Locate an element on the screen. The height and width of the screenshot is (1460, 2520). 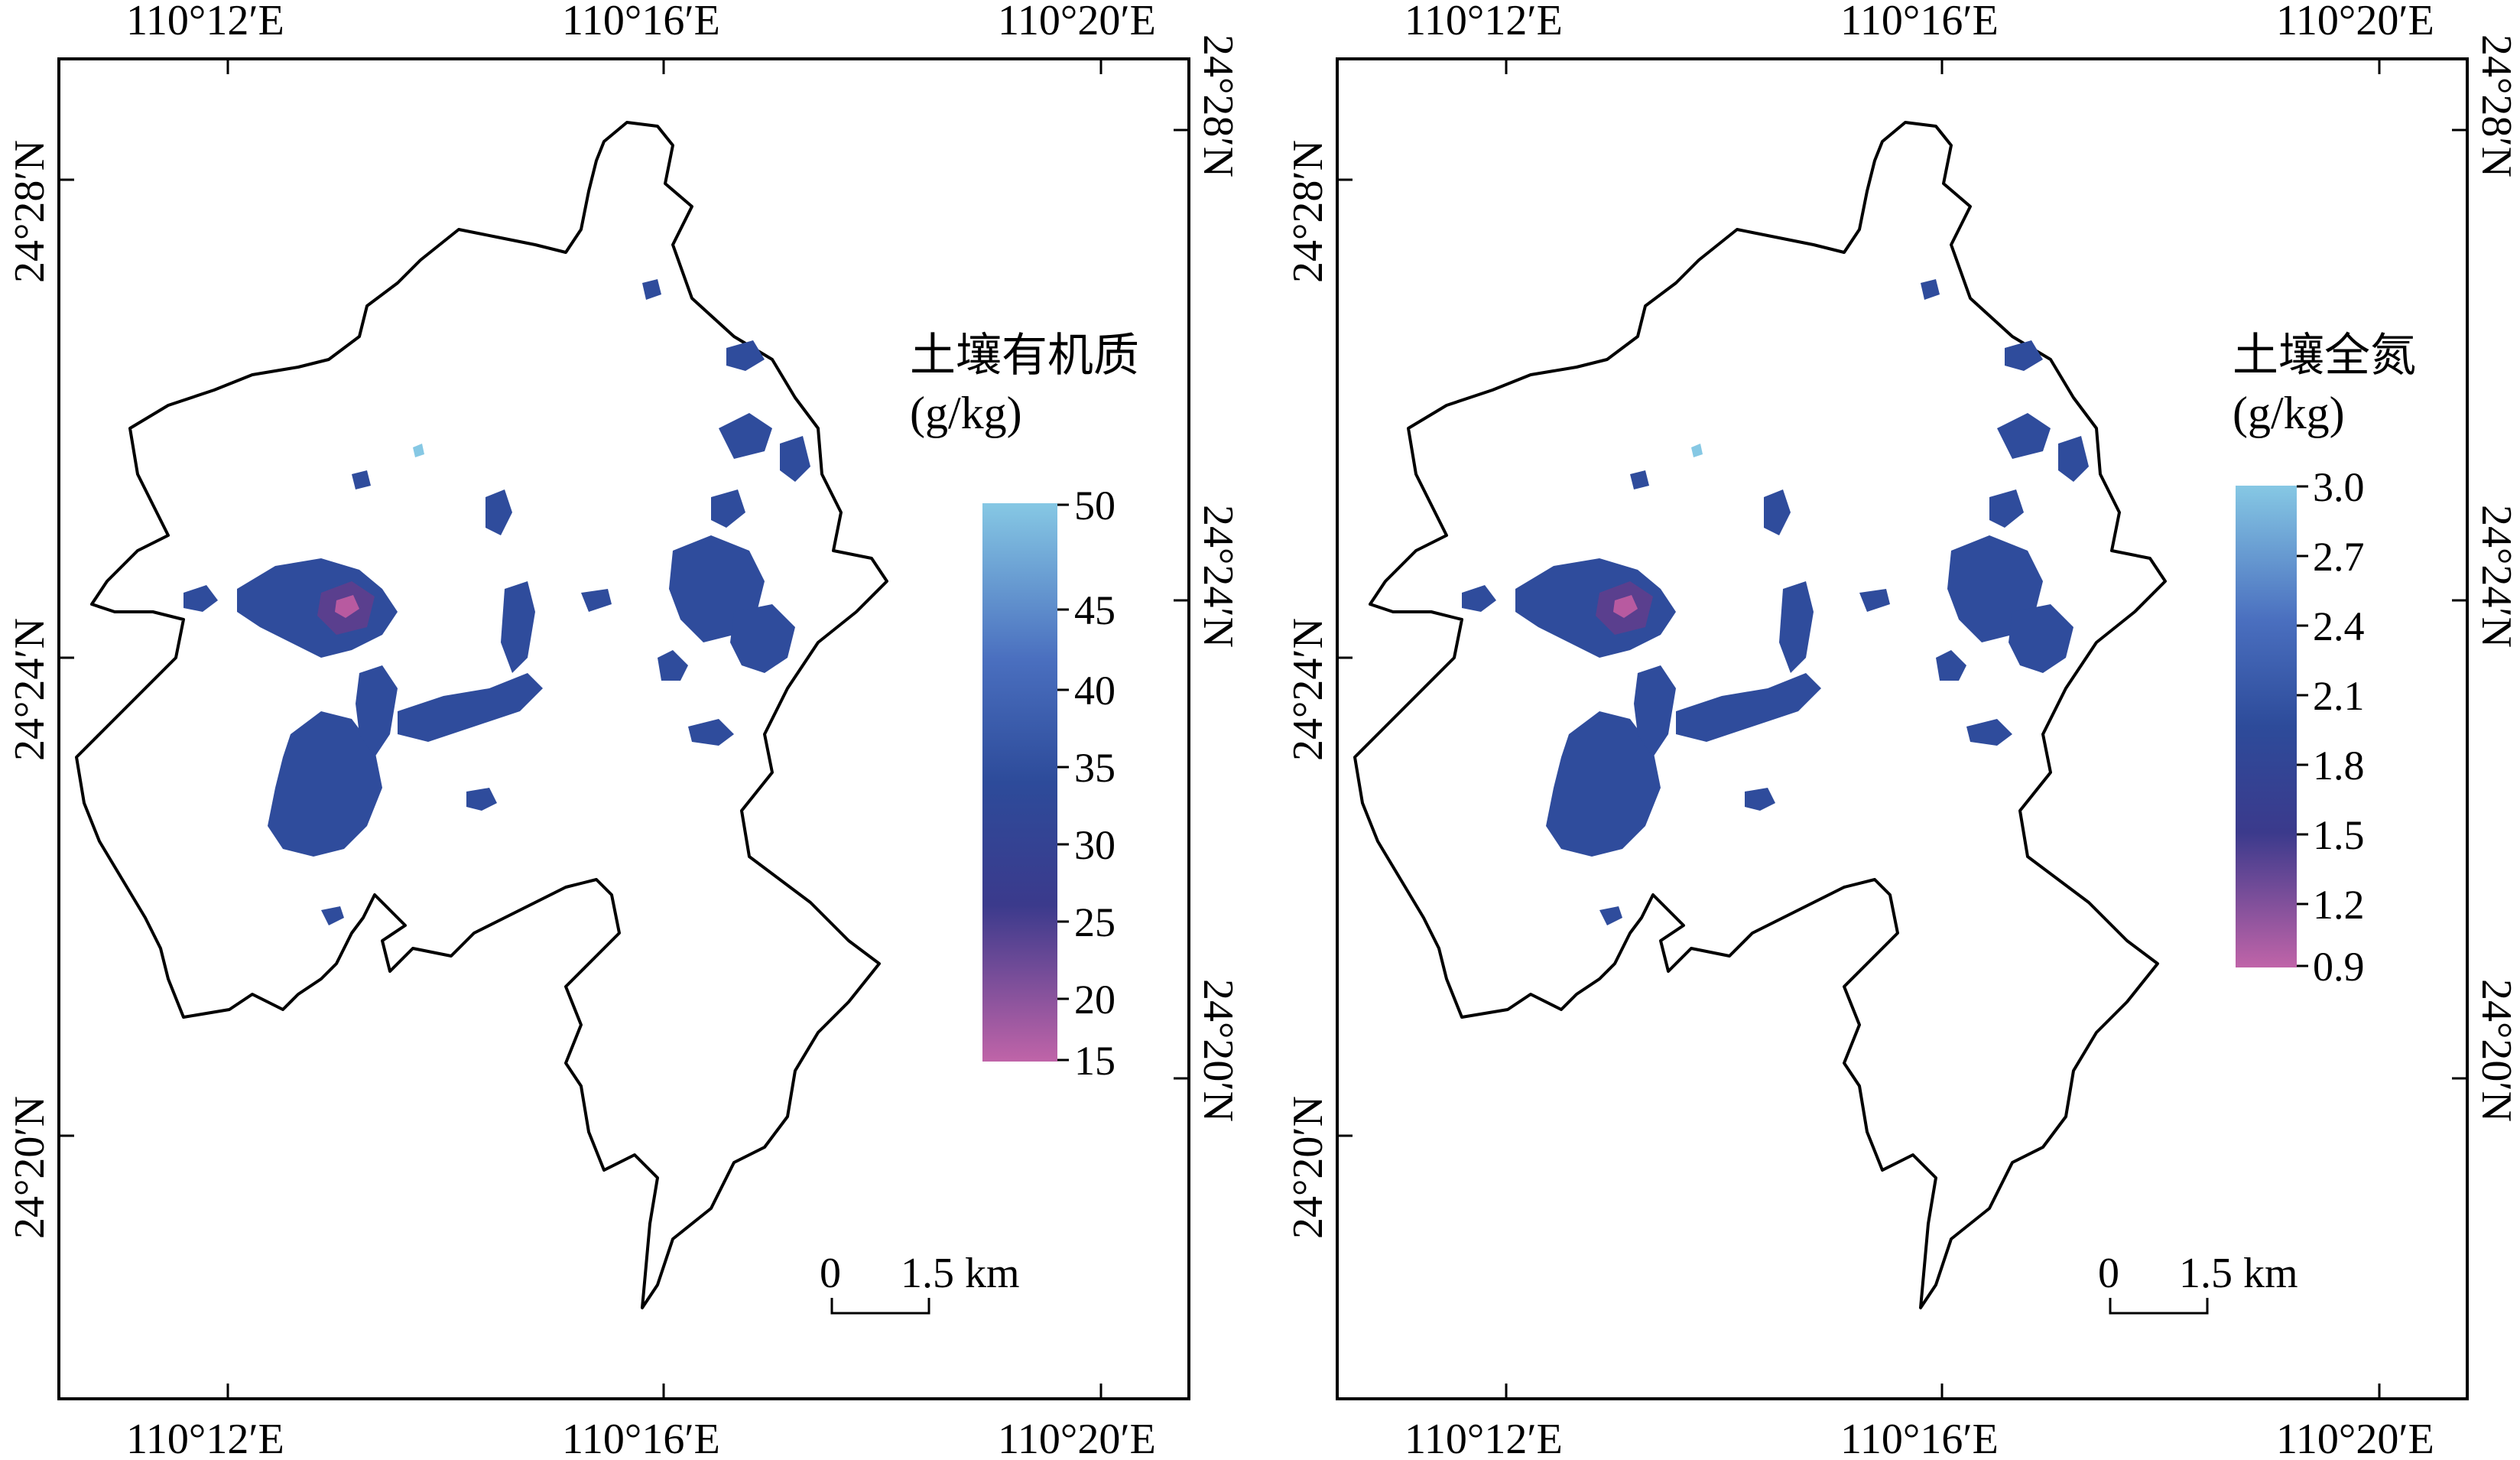
legend-tick-label: 20 is located at coordinates (1094, 1000).